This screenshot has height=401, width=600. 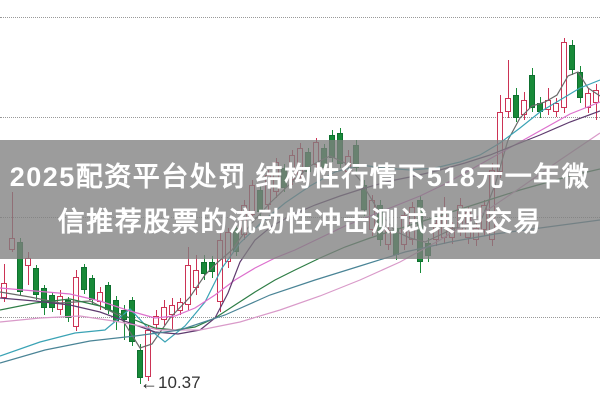 What do you see at coordinates (179, 382) in the screenshot?
I see `price-low-value: 10.37` at bounding box center [179, 382].